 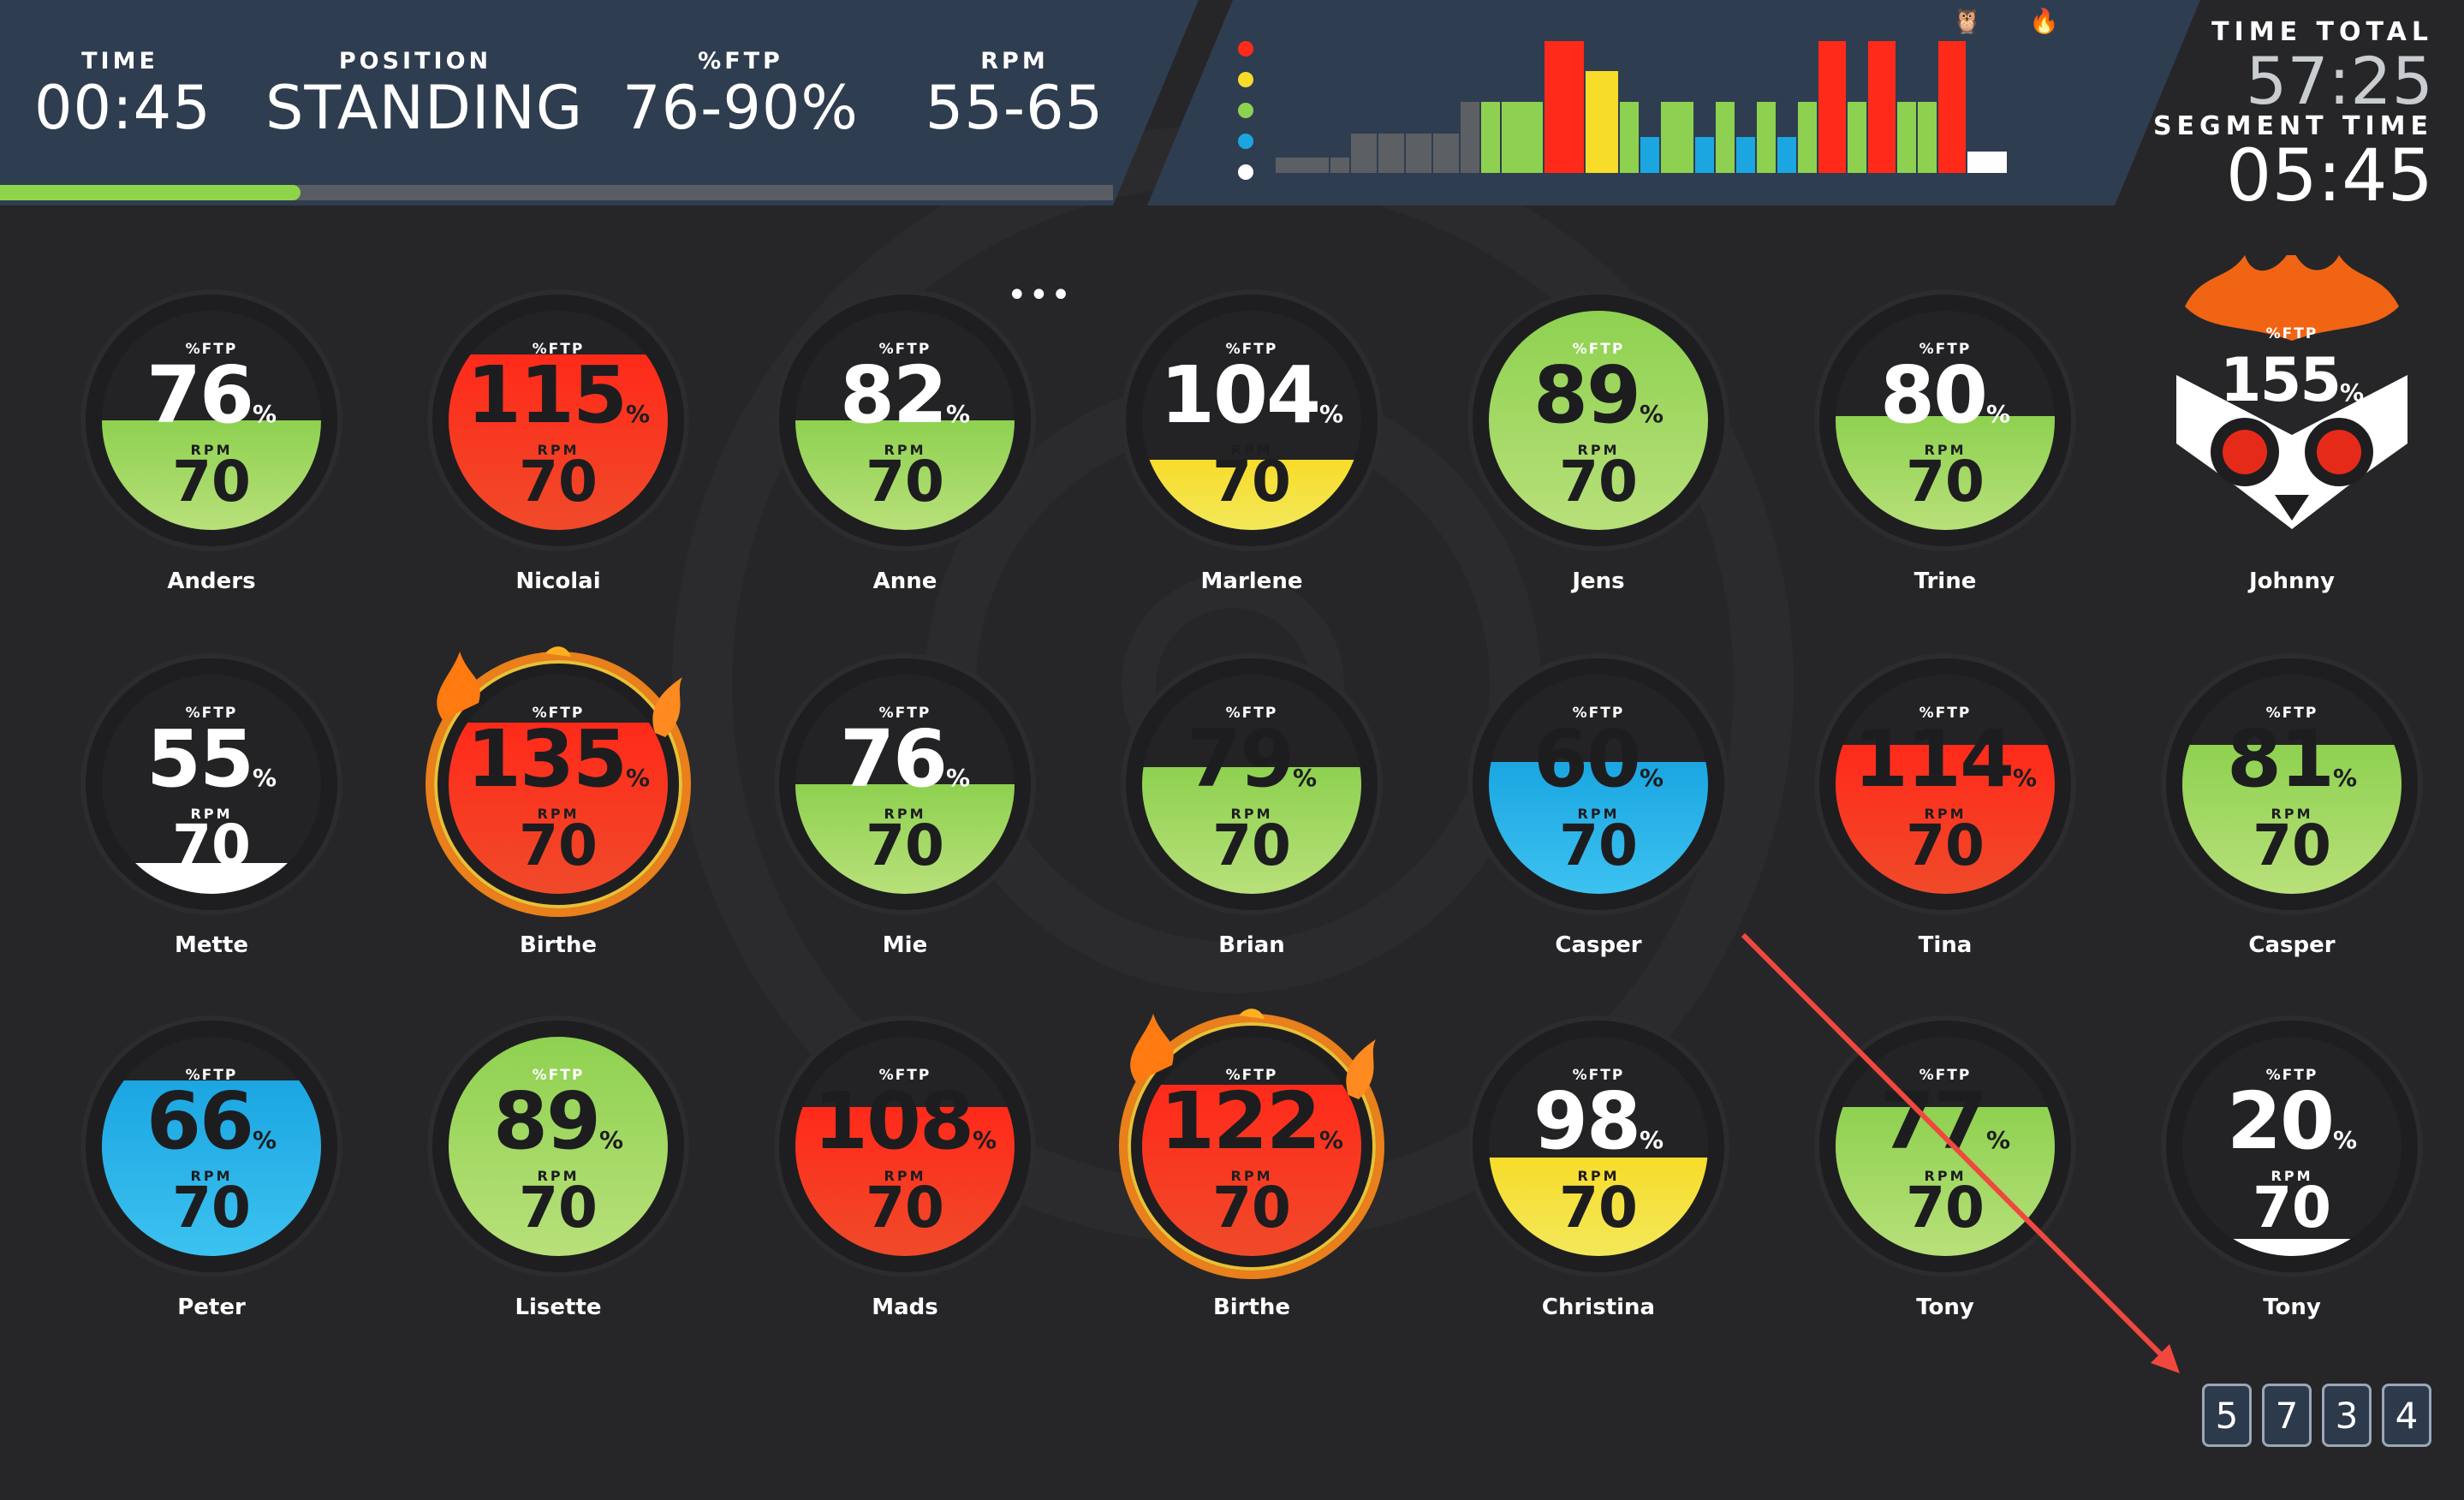 I want to click on rider-card: %FTP 104% RPM 70 Marlene, so click(x=1251, y=456).